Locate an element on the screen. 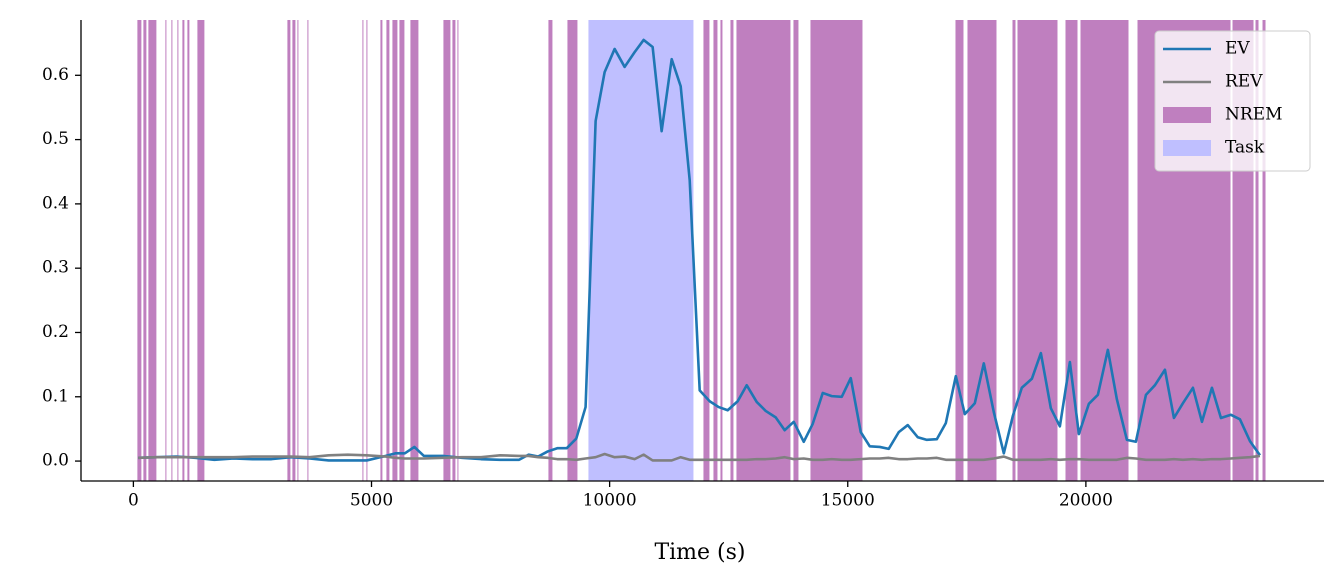 Image resolution: width=1340 pixels, height=587 pixels. x-axis-label: Time (s) is located at coordinates (699, 552).